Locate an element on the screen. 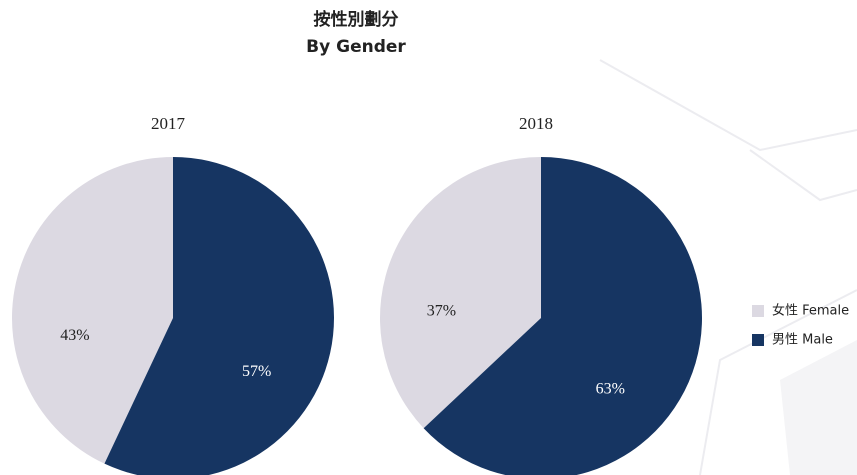 This screenshot has height=475, width=857. pie-title: 2017 is located at coordinates (168, 123).